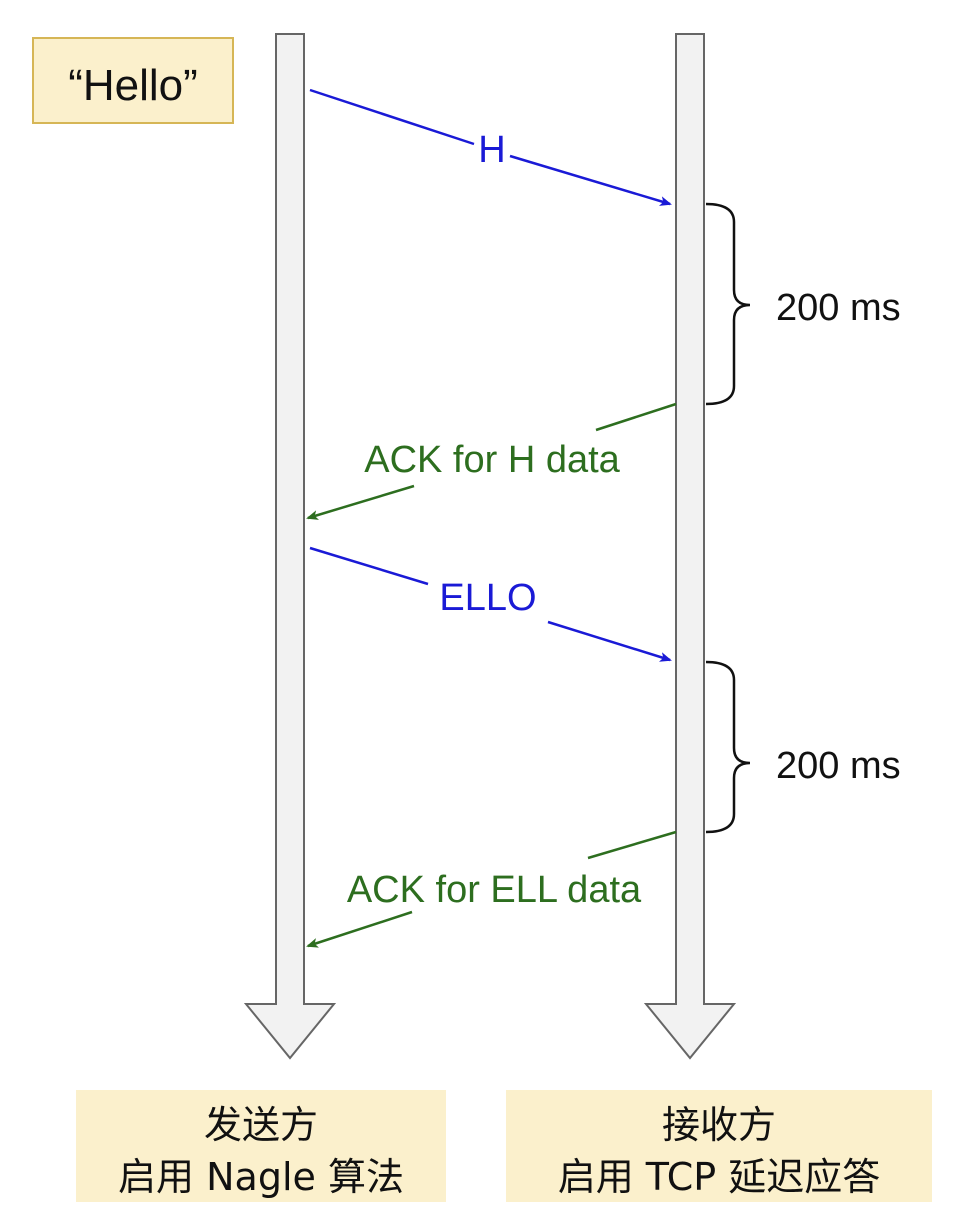 The height and width of the screenshot is (1222, 962). I want to click on ack-ell-arrow: ACK for ELL data, so click(491, 889).